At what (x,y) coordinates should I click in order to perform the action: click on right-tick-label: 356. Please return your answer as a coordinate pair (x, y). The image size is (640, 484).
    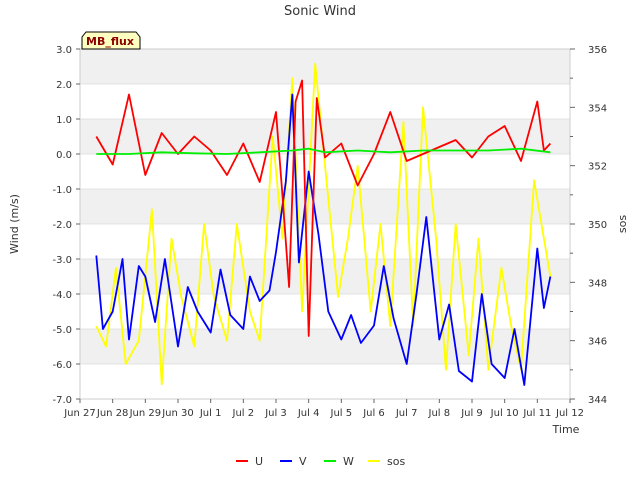
    Looking at the image, I should click on (597, 50).